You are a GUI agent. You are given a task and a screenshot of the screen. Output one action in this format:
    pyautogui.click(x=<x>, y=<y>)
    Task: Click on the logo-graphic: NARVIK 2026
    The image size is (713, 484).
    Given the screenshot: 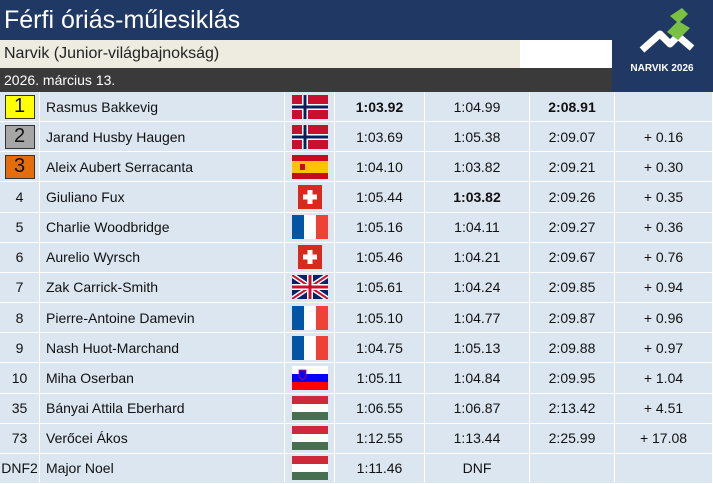 What is the action you would take?
    pyautogui.click(x=662, y=41)
    